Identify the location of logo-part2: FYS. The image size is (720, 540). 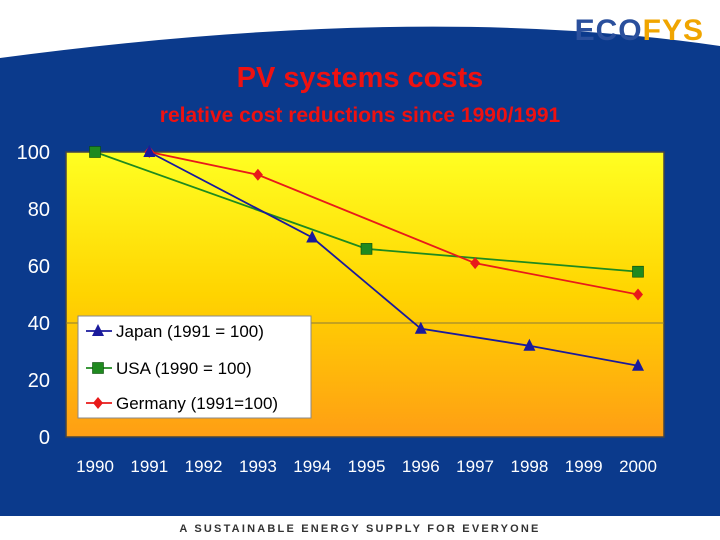
(673, 30).